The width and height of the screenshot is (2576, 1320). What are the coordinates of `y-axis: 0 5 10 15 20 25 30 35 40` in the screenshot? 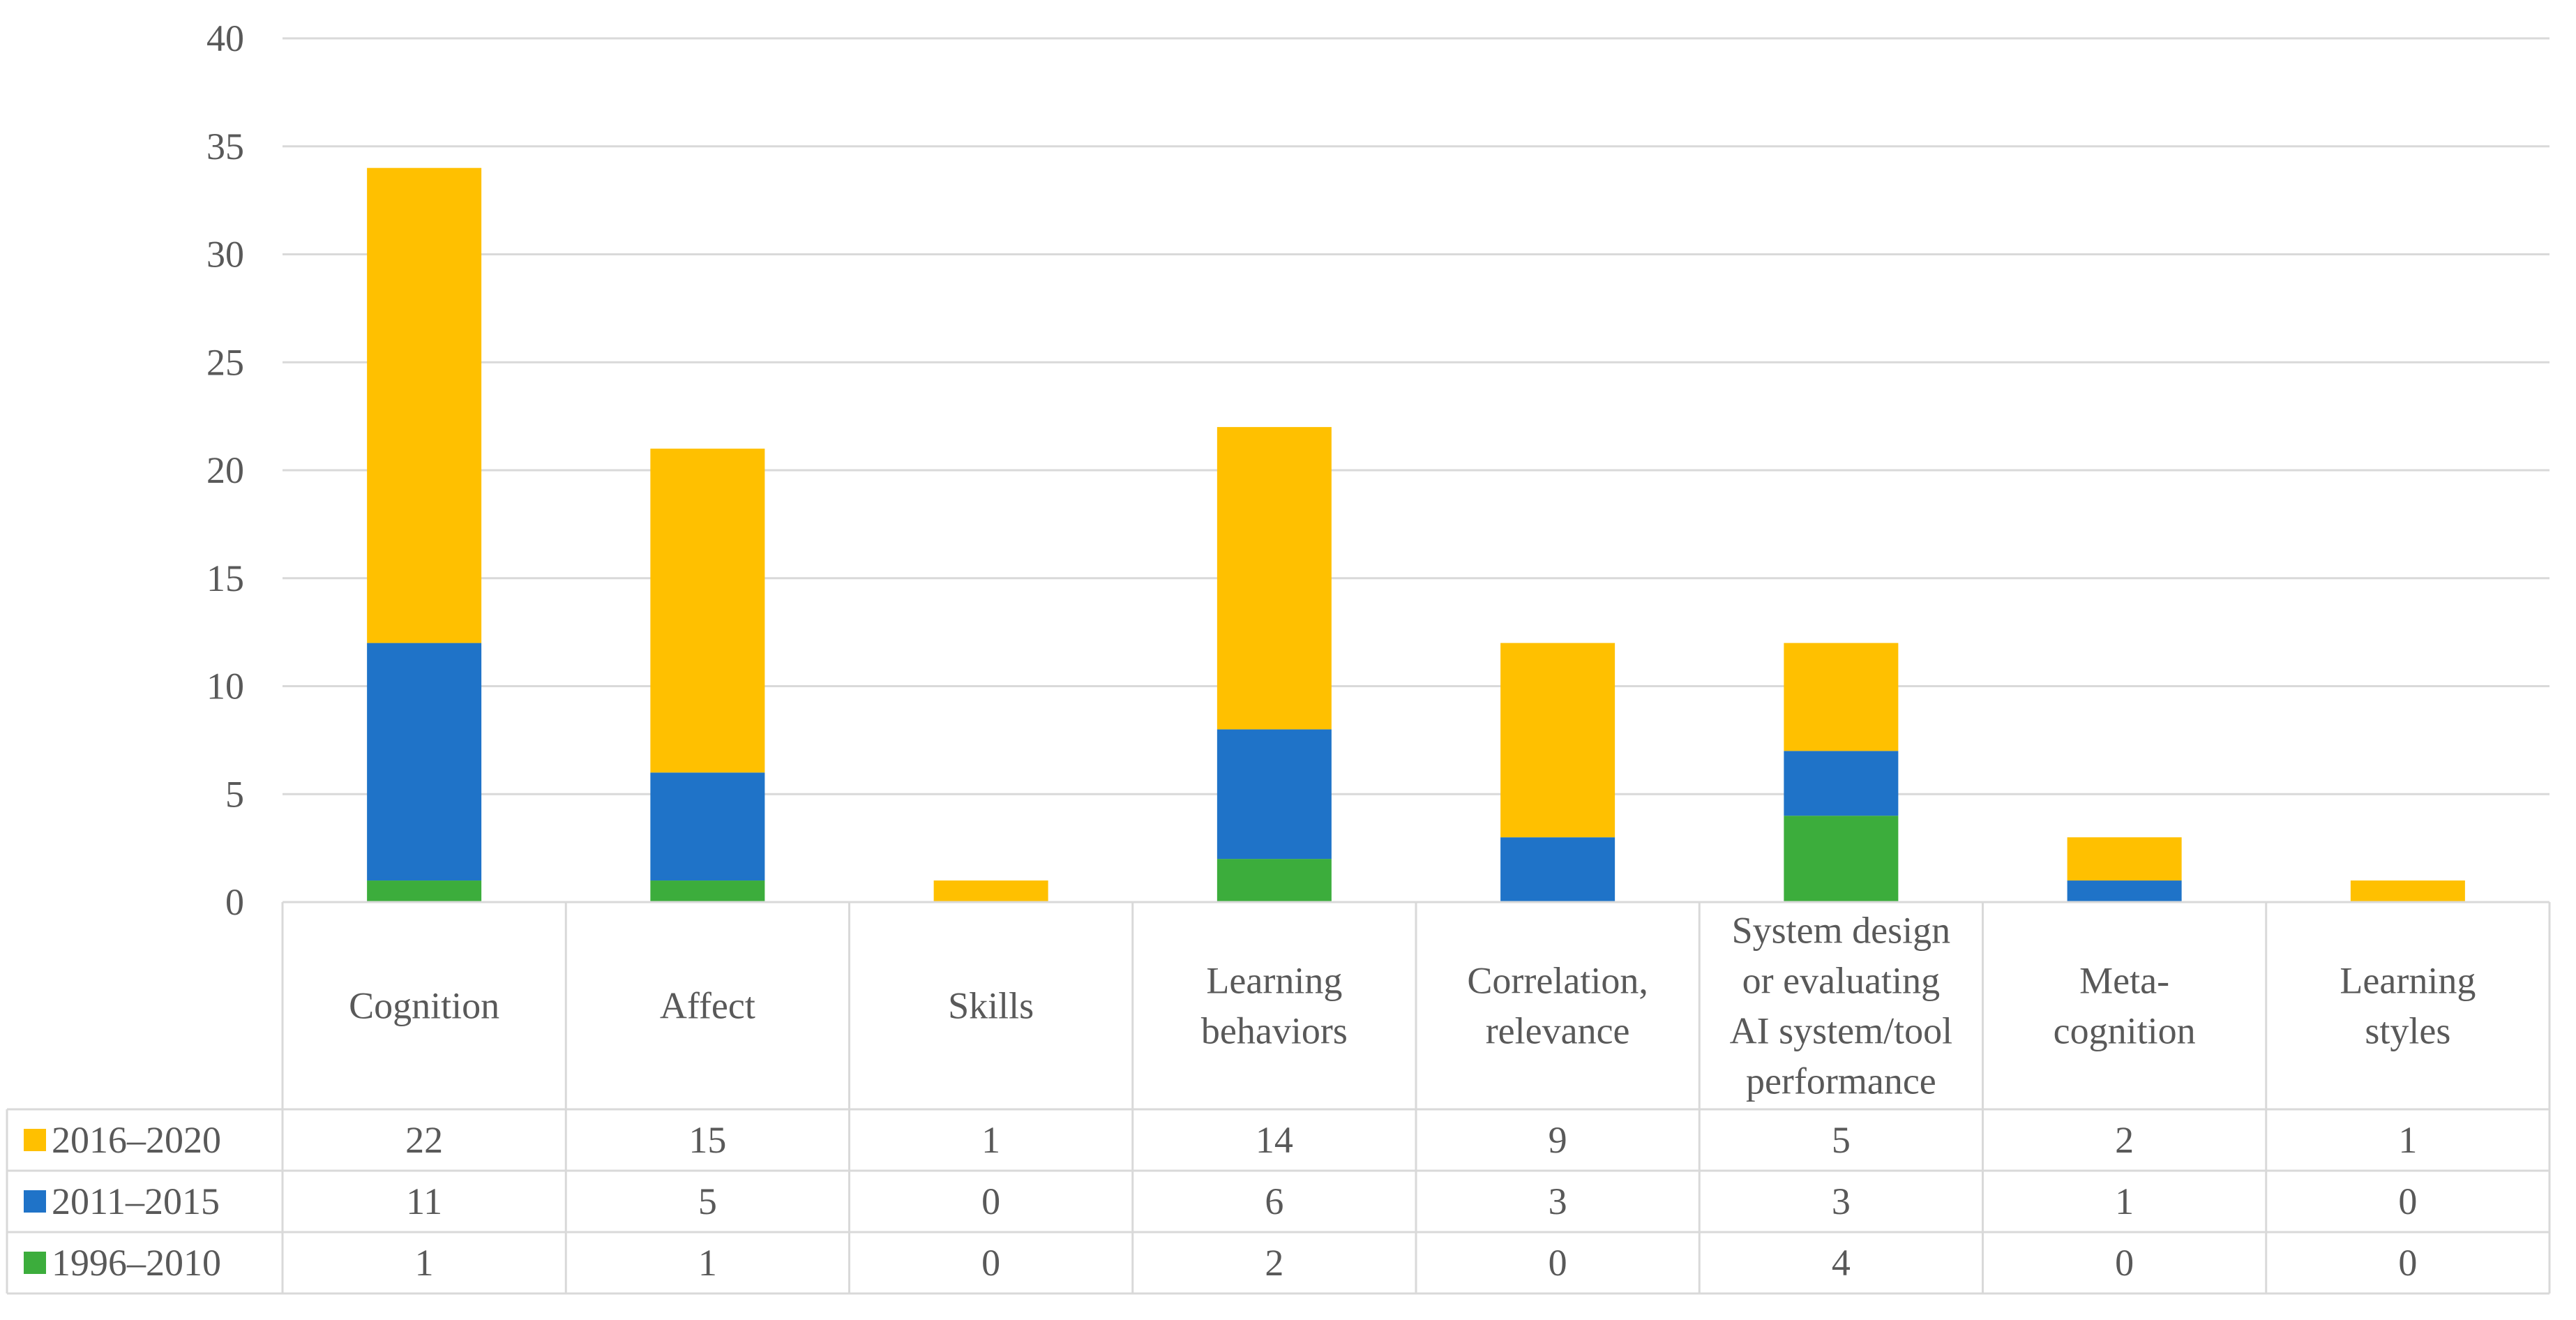 It's located at (225, 470).